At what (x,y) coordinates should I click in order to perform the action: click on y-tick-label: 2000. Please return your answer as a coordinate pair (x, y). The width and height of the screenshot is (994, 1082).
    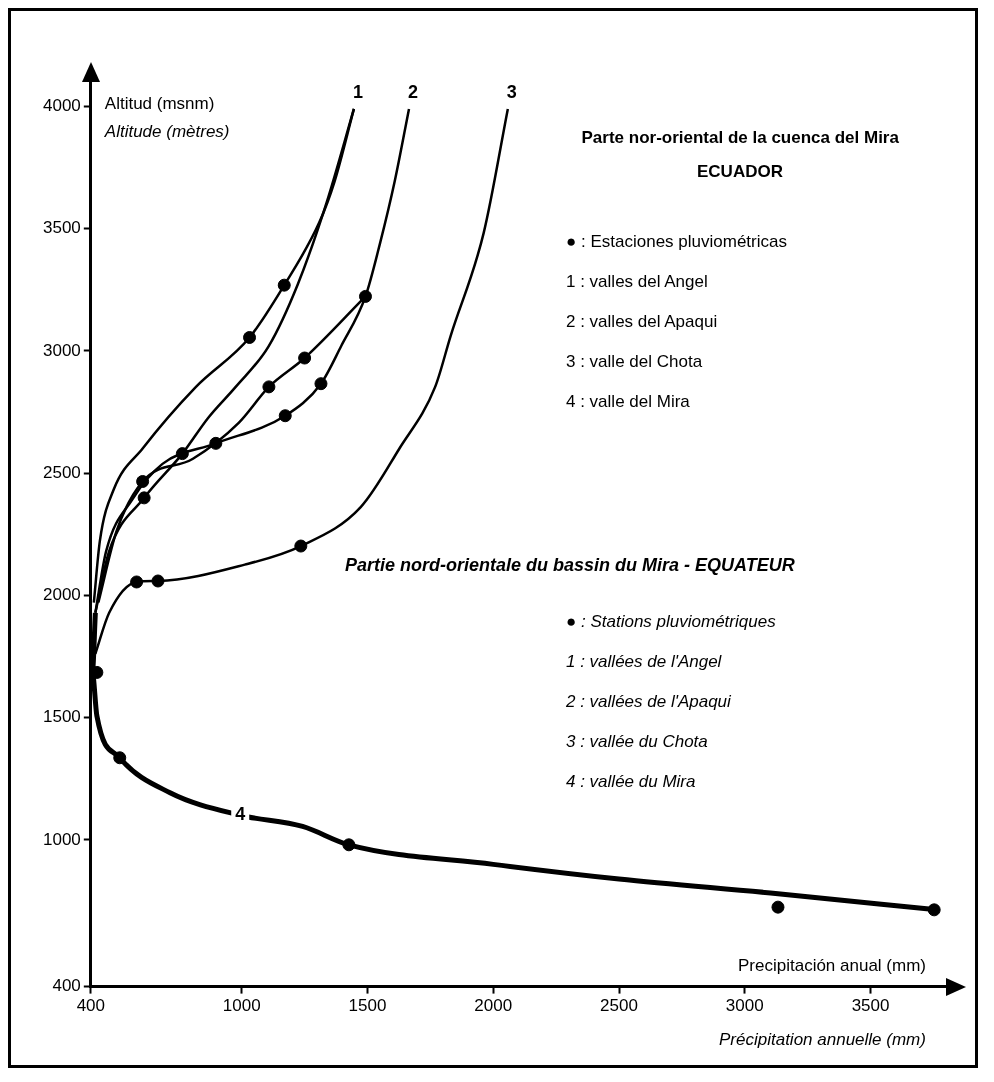
    Looking at the image, I should click on (61, 595).